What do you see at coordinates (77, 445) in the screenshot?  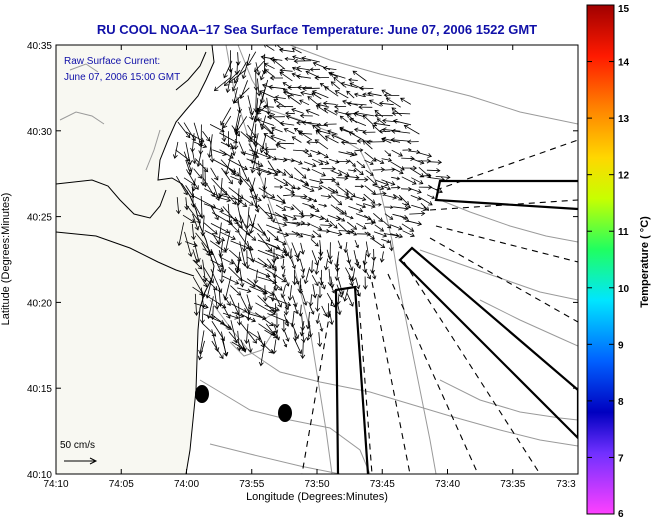 I see `scale-label: 50 cm/s` at bounding box center [77, 445].